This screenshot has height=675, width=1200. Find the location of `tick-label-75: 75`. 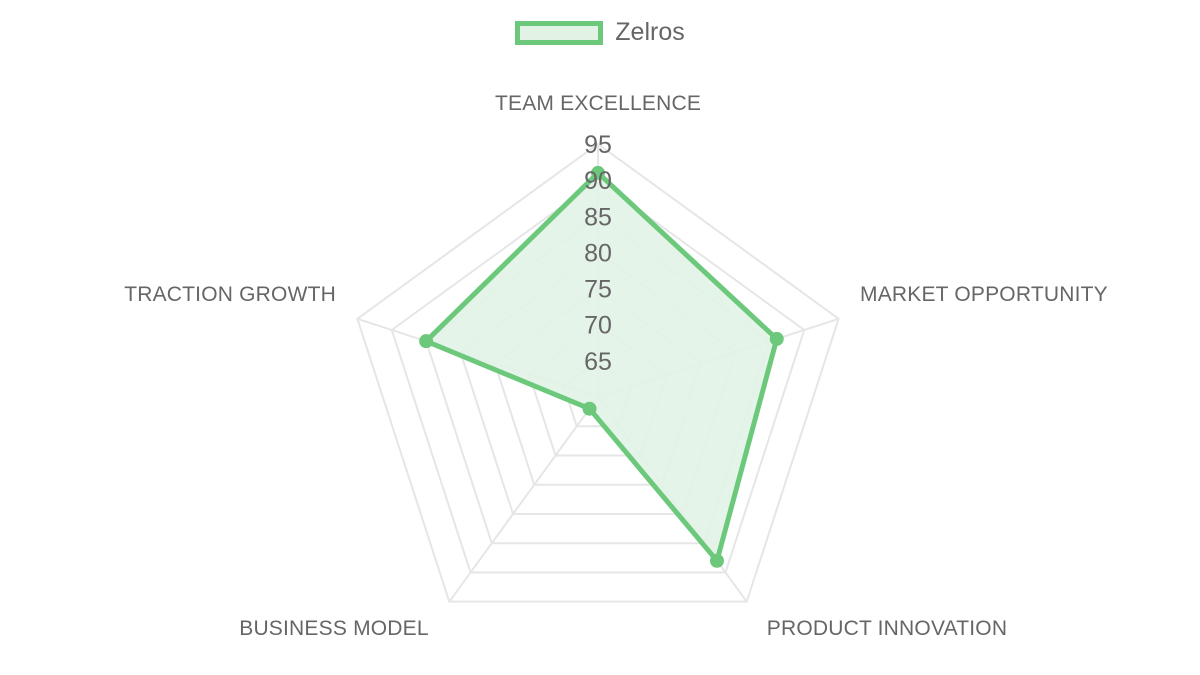

tick-label-75: 75 is located at coordinates (598, 290).